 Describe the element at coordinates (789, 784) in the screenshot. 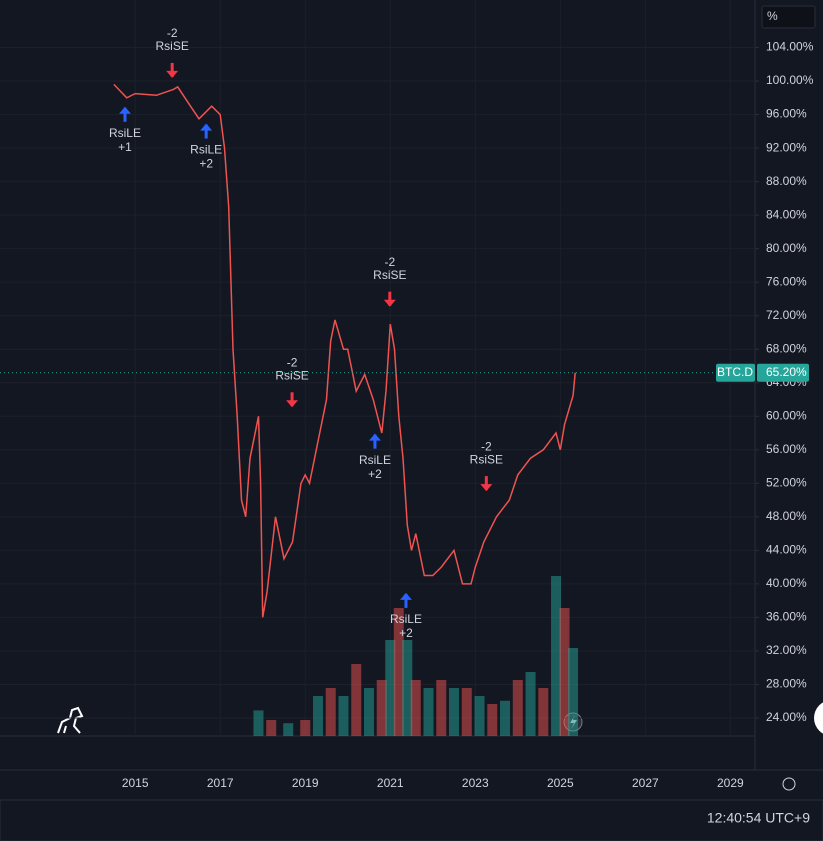

I see `settings-icon` at that location.